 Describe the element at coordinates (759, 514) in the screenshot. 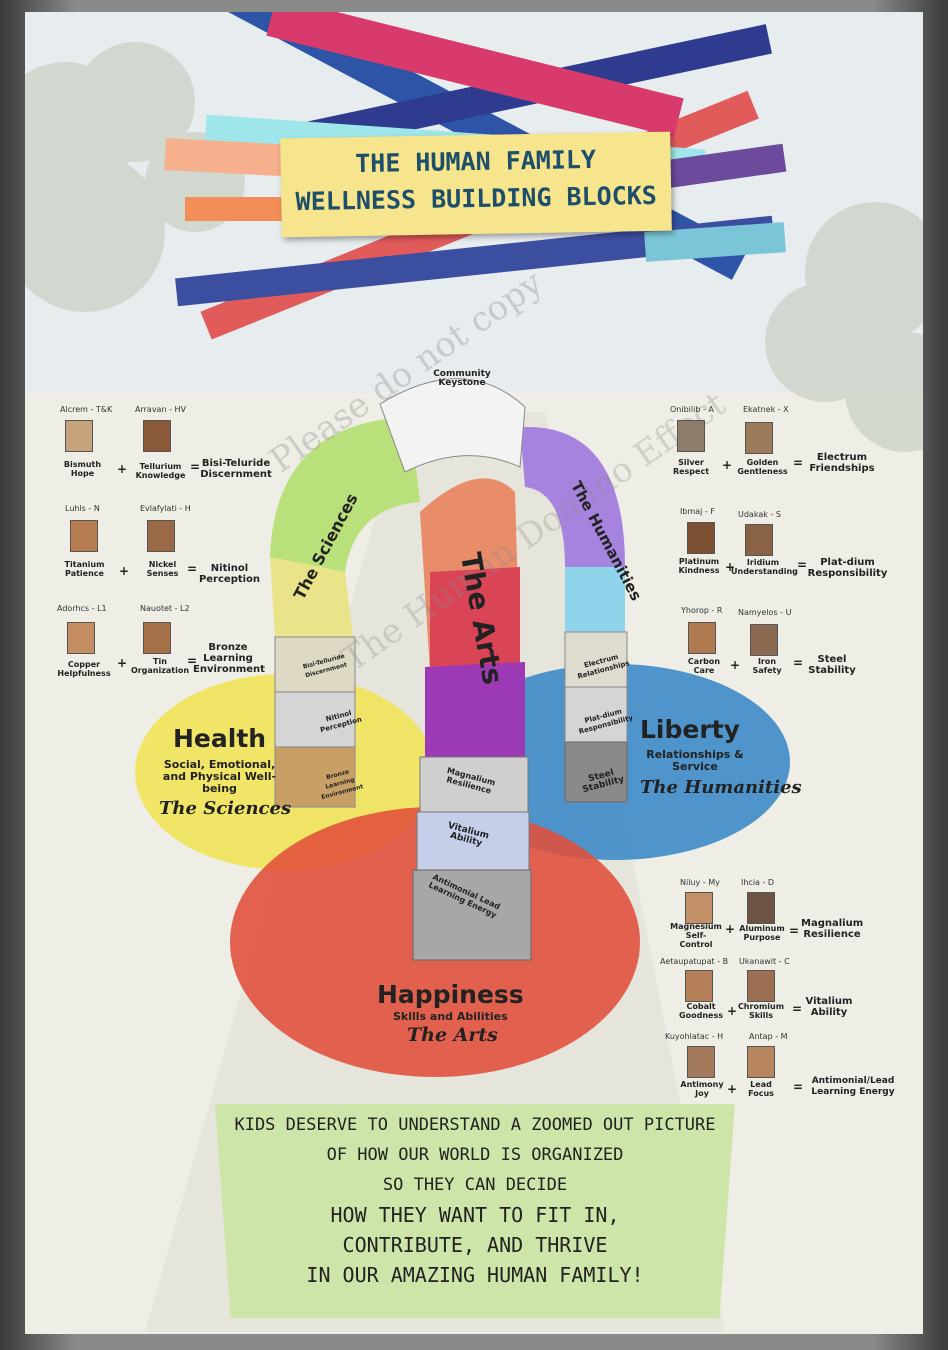

I see `portrait-name: Udakak - S` at that location.